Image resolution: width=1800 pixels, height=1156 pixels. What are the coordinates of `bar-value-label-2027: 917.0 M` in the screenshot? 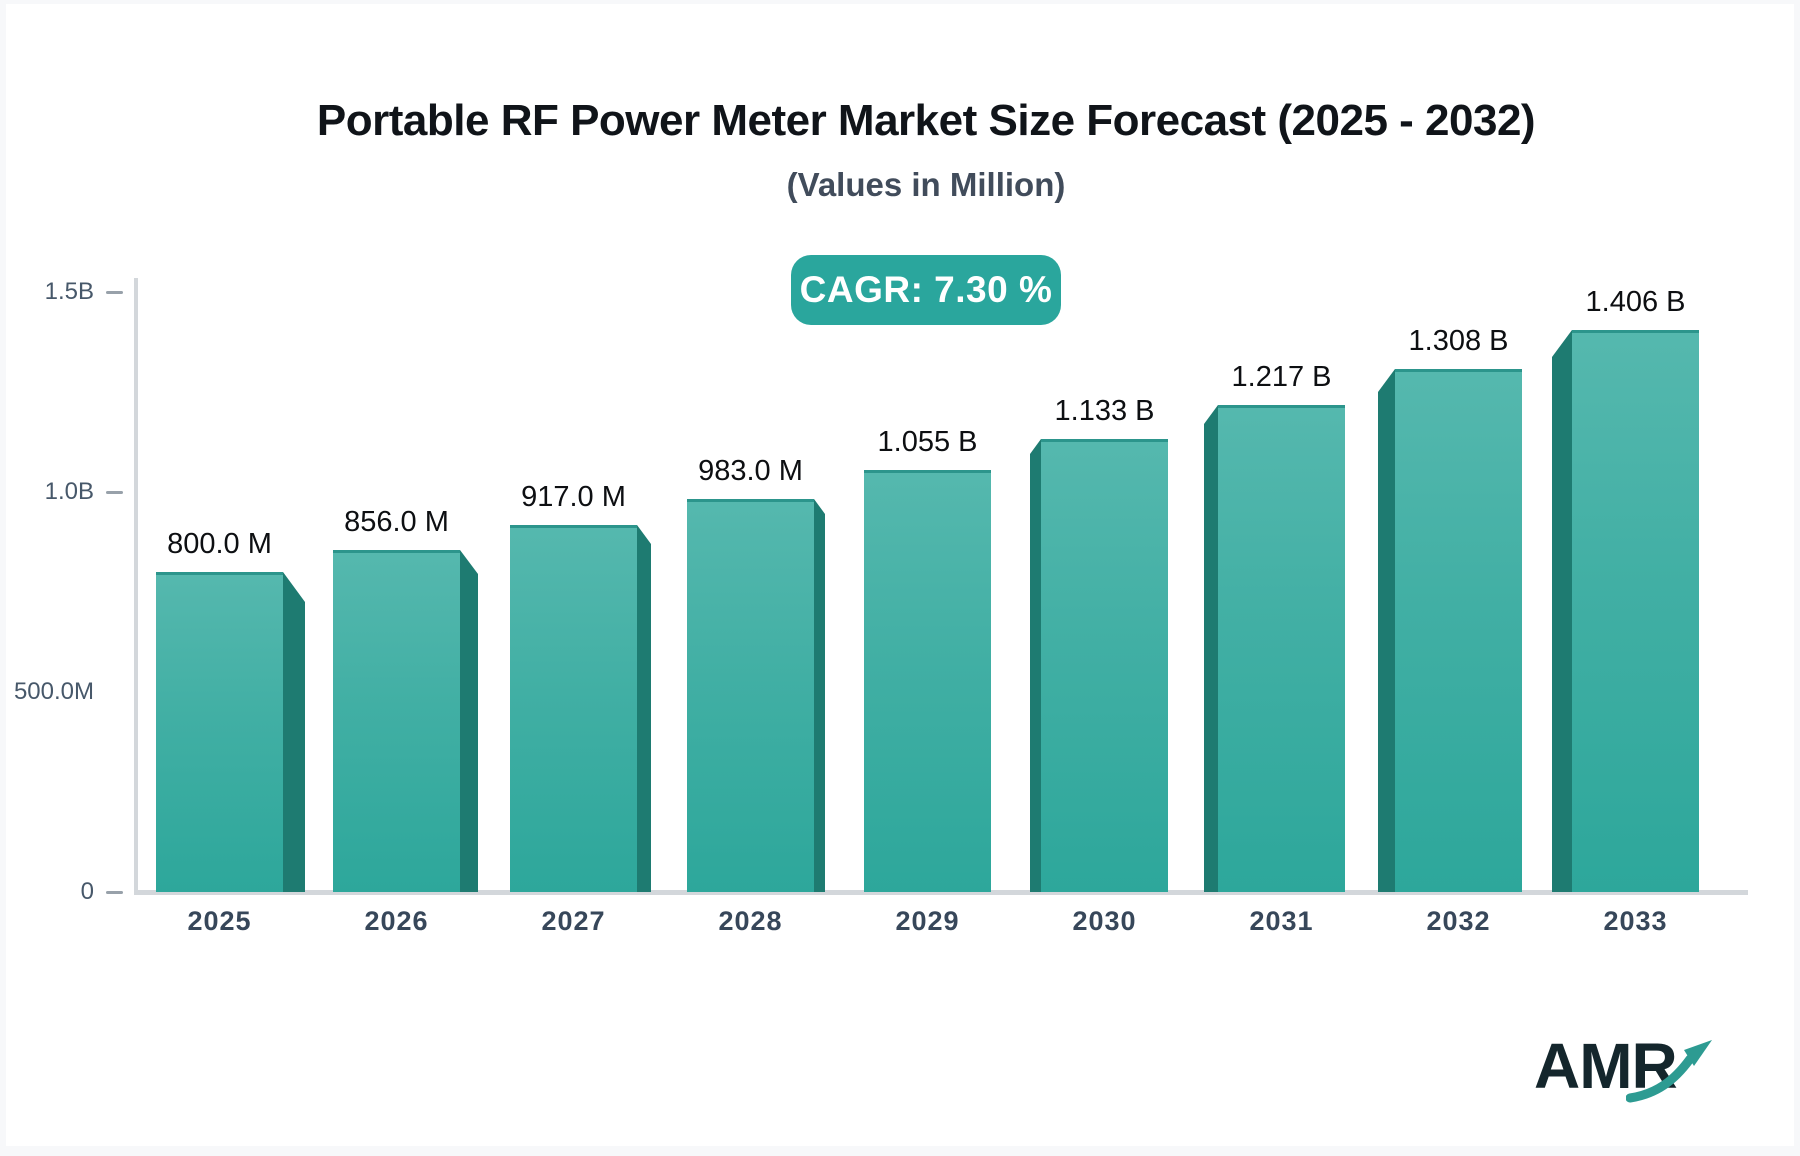 It's located at (573, 497).